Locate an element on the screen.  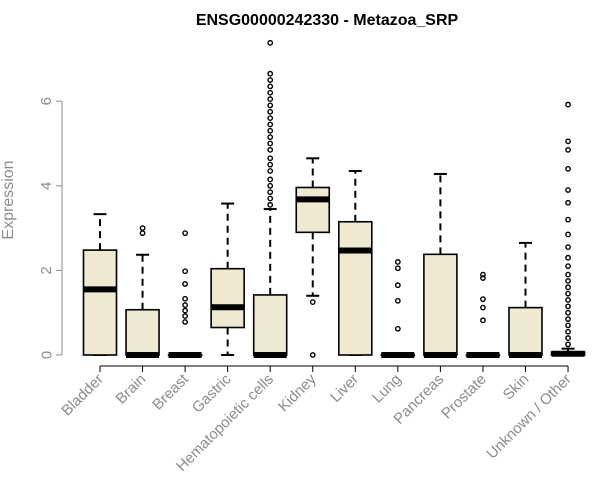
chart-title: ENSG00000242330 - Metazoa_SRP is located at coordinates (327, 20).